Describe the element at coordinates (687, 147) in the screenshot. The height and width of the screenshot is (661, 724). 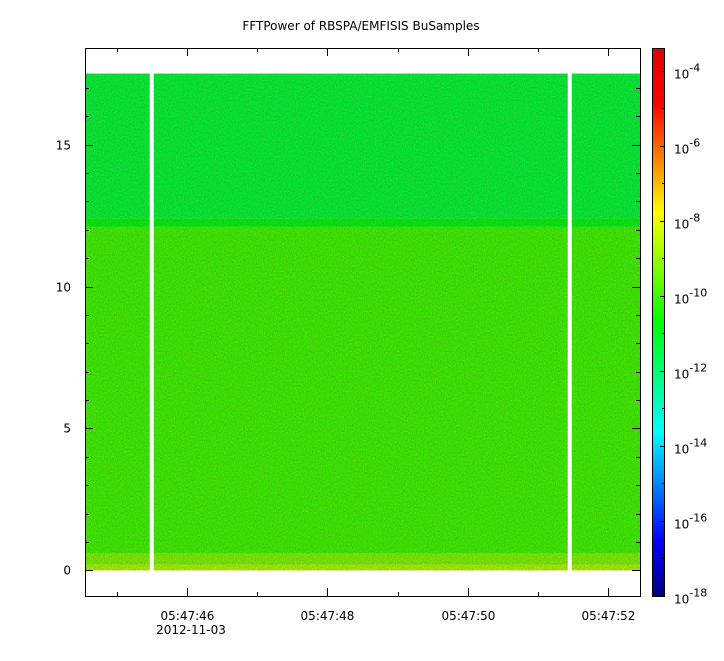
I see `colorbar-tick-label: 10⁻⁶` at that location.